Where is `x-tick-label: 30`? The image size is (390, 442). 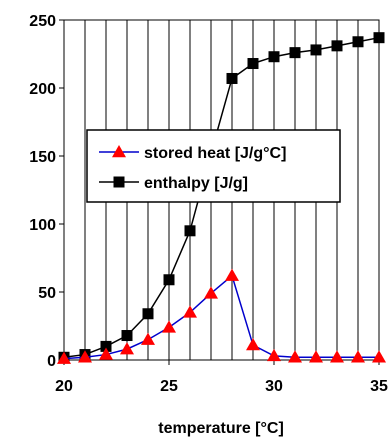
x-tick-label: 30 is located at coordinates (274, 386).